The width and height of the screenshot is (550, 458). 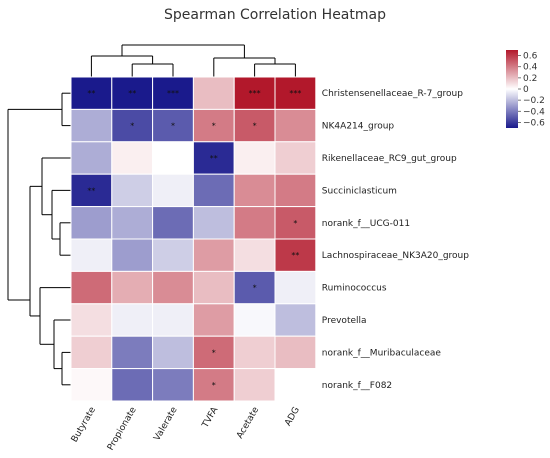 I want to click on row-label: Rikenellaceae_RC9_gut_group, so click(x=389, y=159).